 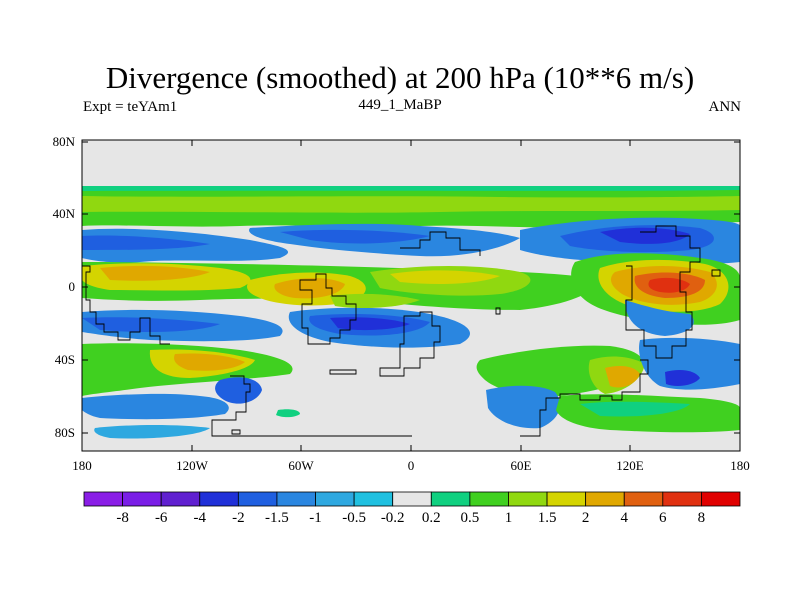 I want to click on contour-nh-blue-west-inner, so click(x=146, y=242).